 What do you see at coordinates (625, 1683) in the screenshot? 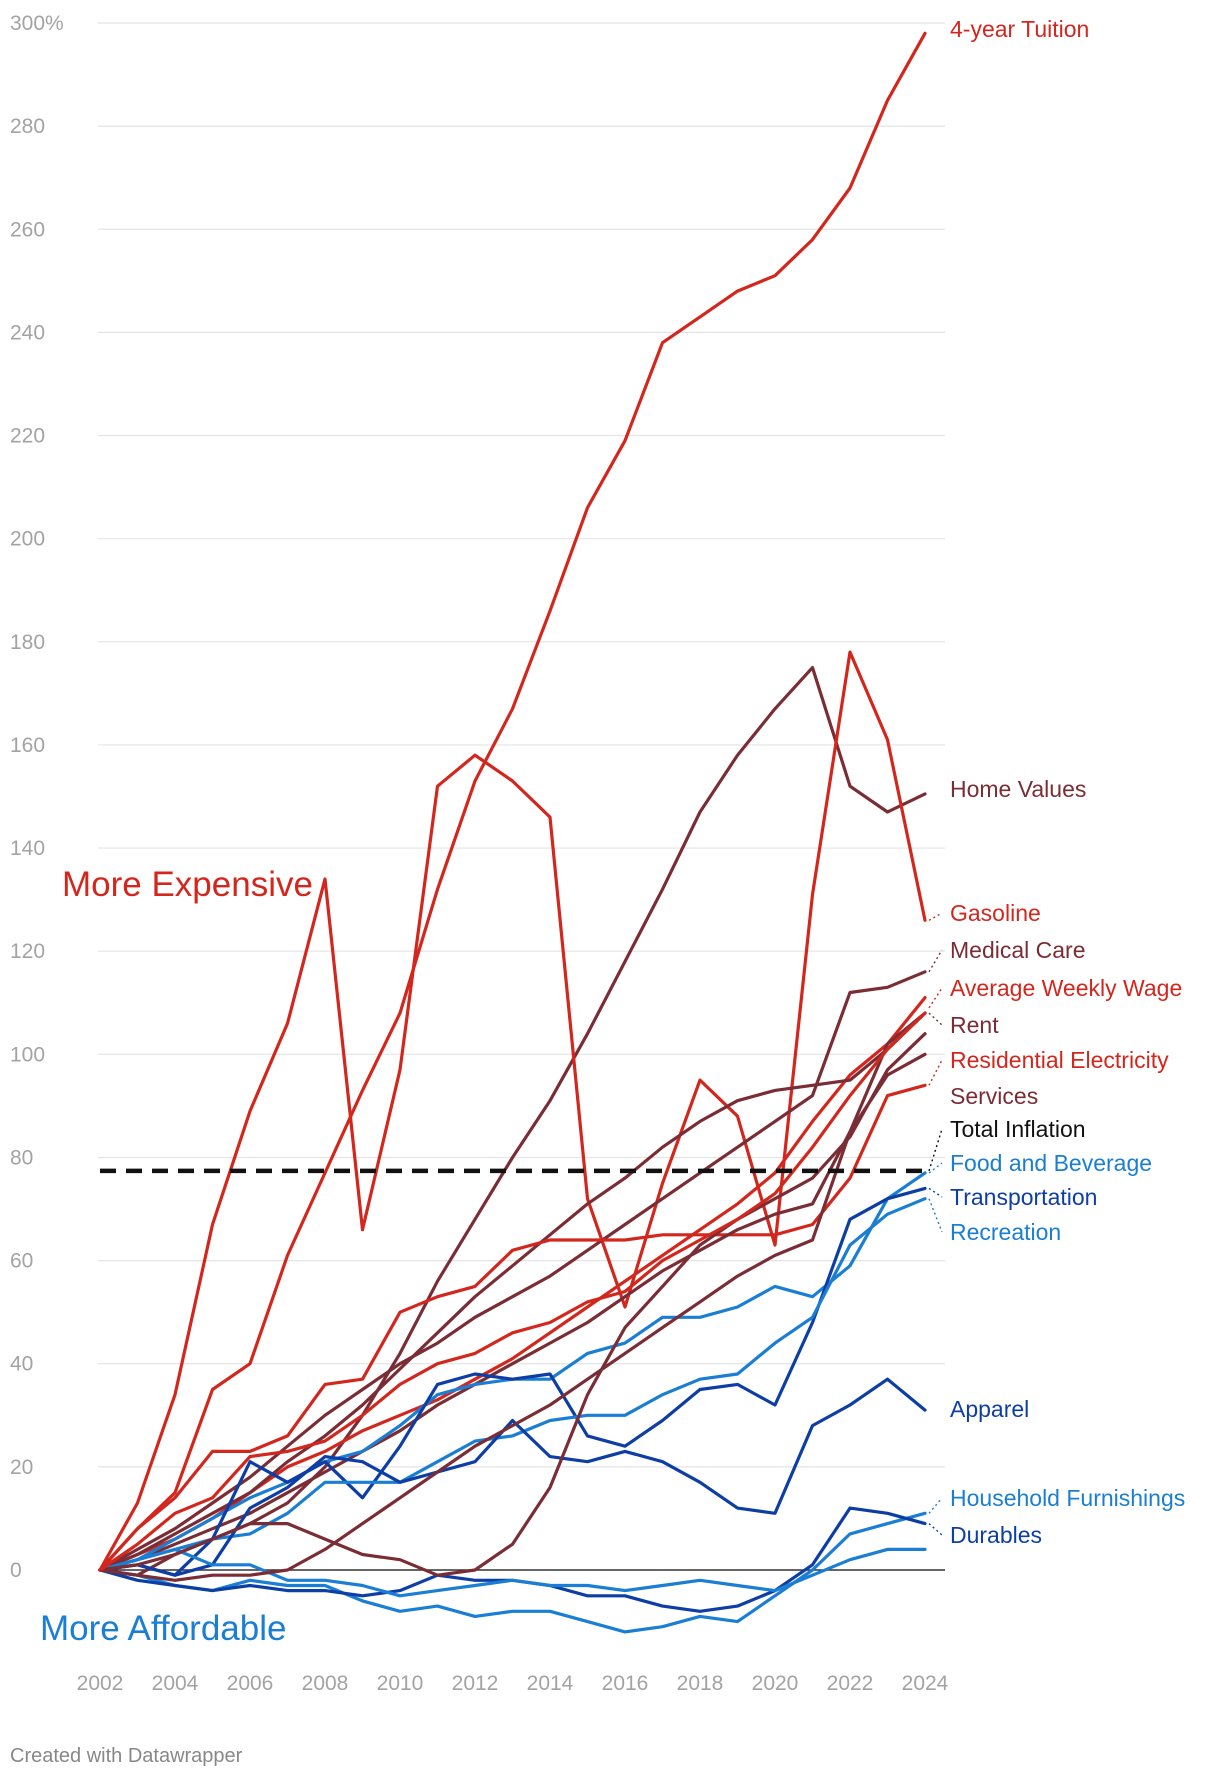
I see `x-tick-label: 2016` at bounding box center [625, 1683].